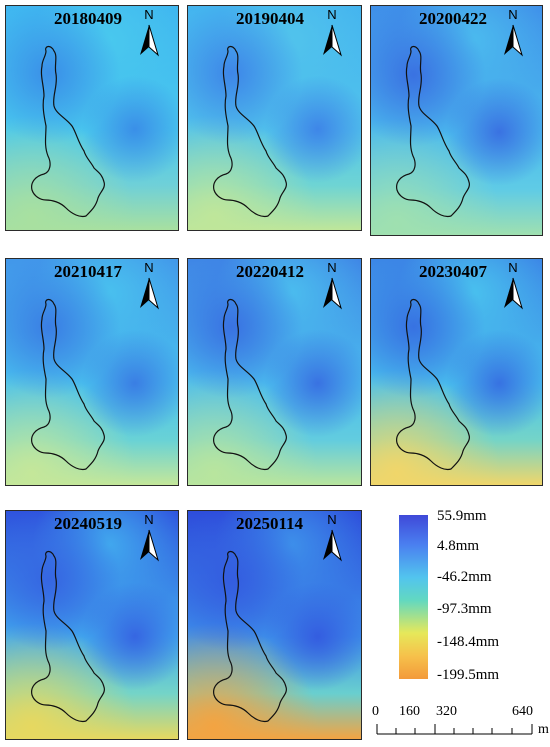 The image size is (550, 747). What do you see at coordinates (464, 609) in the screenshot?
I see `legend-label-4: -97.3mm` at bounding box center [464, 609].